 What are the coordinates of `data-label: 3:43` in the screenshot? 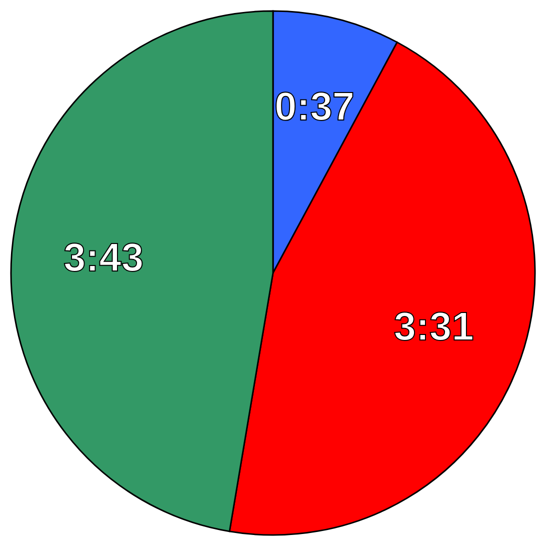 It's located at (104, 258).